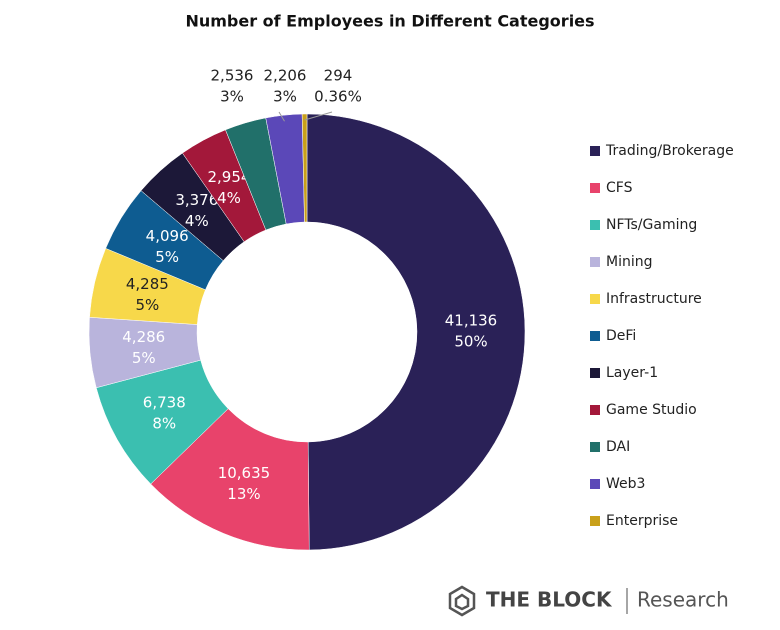  I want to click on legend-label: Trading/Brokerage, so click(669, 151).